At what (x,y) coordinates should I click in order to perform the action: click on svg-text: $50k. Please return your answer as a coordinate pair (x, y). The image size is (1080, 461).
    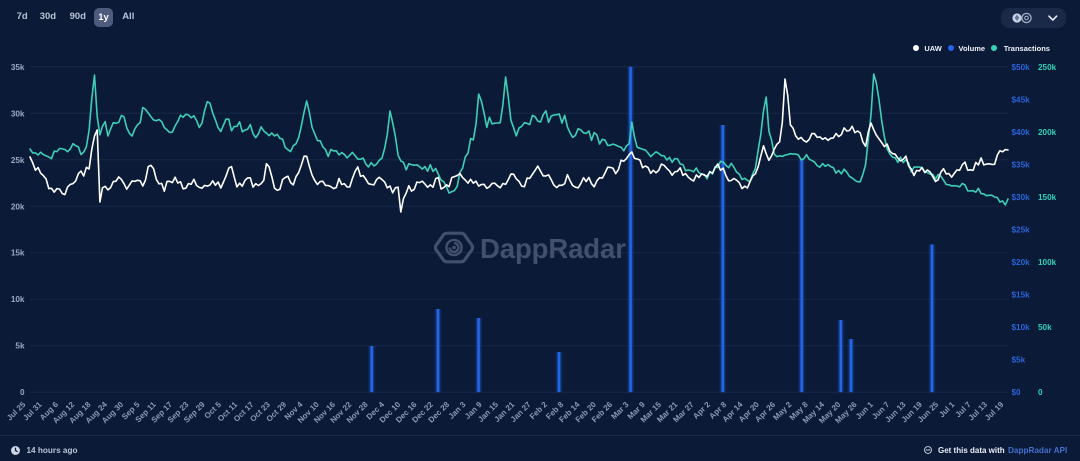
    Looking at the image, I should click on (1021, 67).